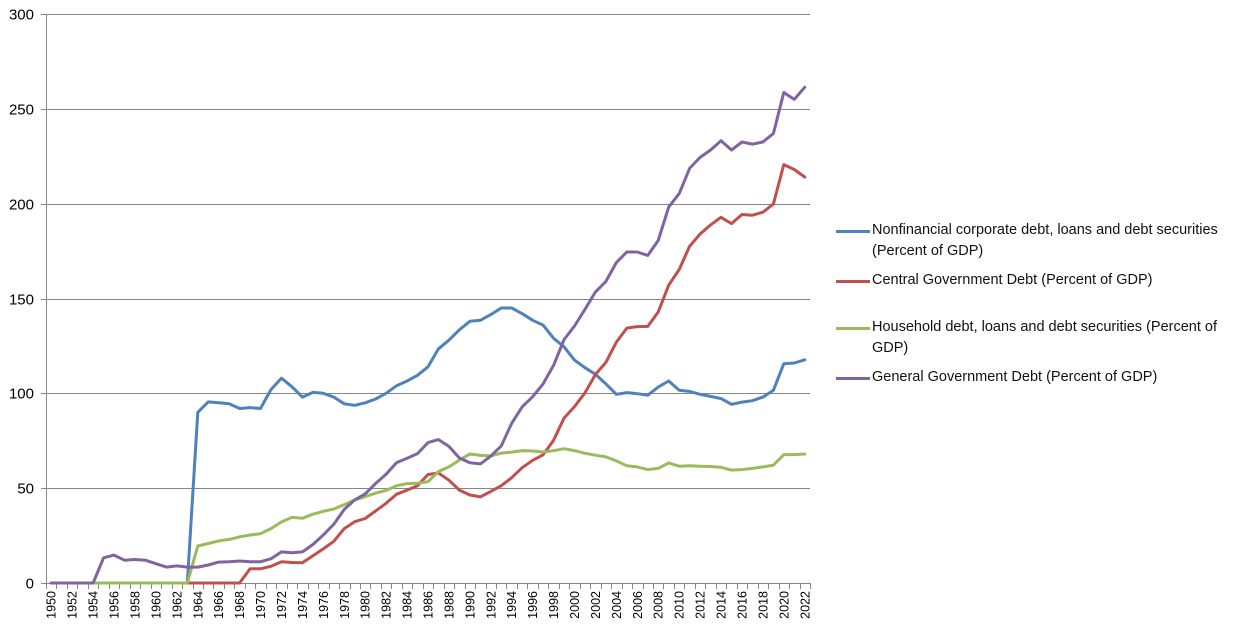 This screenshot has width=1255, height=635. Describe the element at coordinates (722, 605) in the screenshot. I see `x-tick-label: 2014` at that location.